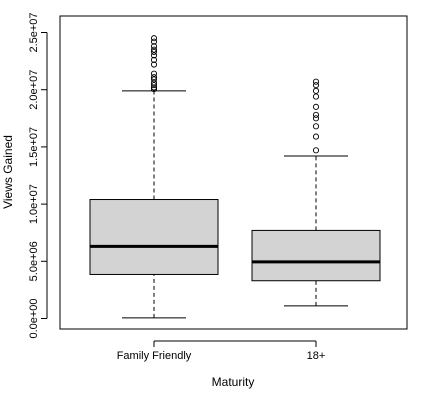 The image size is (426, 402). I want to click on x-tick-label: 18+, so click(316, 356).